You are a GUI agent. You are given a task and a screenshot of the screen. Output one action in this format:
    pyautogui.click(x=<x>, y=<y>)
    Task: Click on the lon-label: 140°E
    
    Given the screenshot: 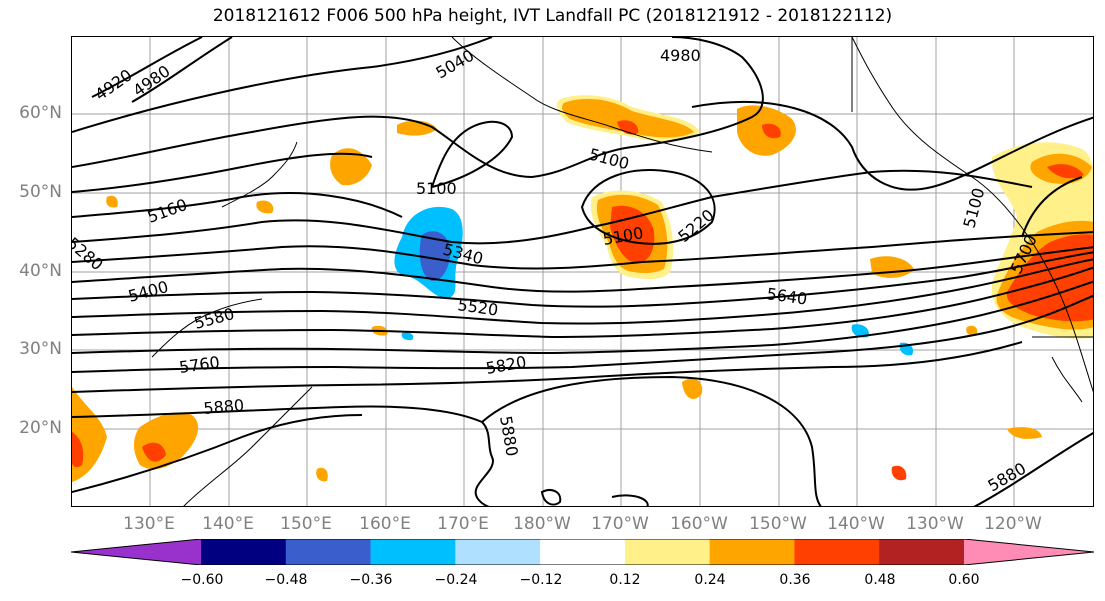 What is the action you would take?
    pyautogui.click(x=228, y=524)
    